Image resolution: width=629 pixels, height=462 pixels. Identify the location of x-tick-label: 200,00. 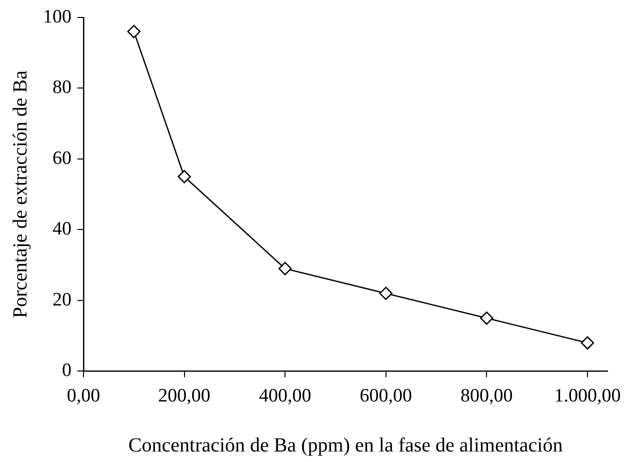
(184, 396).